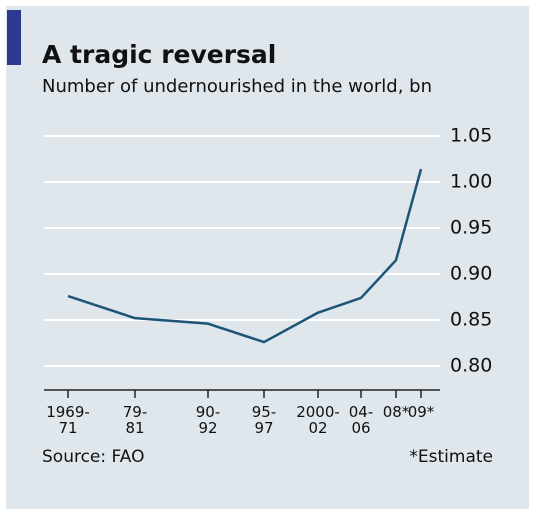 This screenshot has height=515, width=535. Describe the element at coordinates (135, 420) in the screenshot. I see `x-tick-label: 79- 81` at that location.